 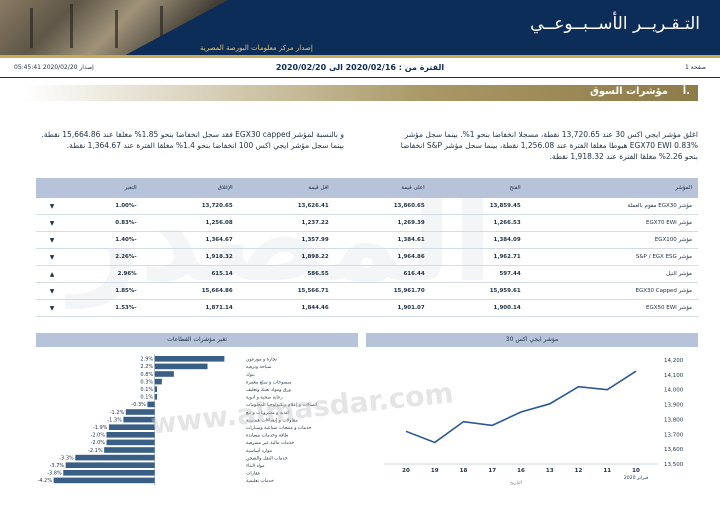 I want to click on cell-low: 1,357.99, so click(x=286, y=240).